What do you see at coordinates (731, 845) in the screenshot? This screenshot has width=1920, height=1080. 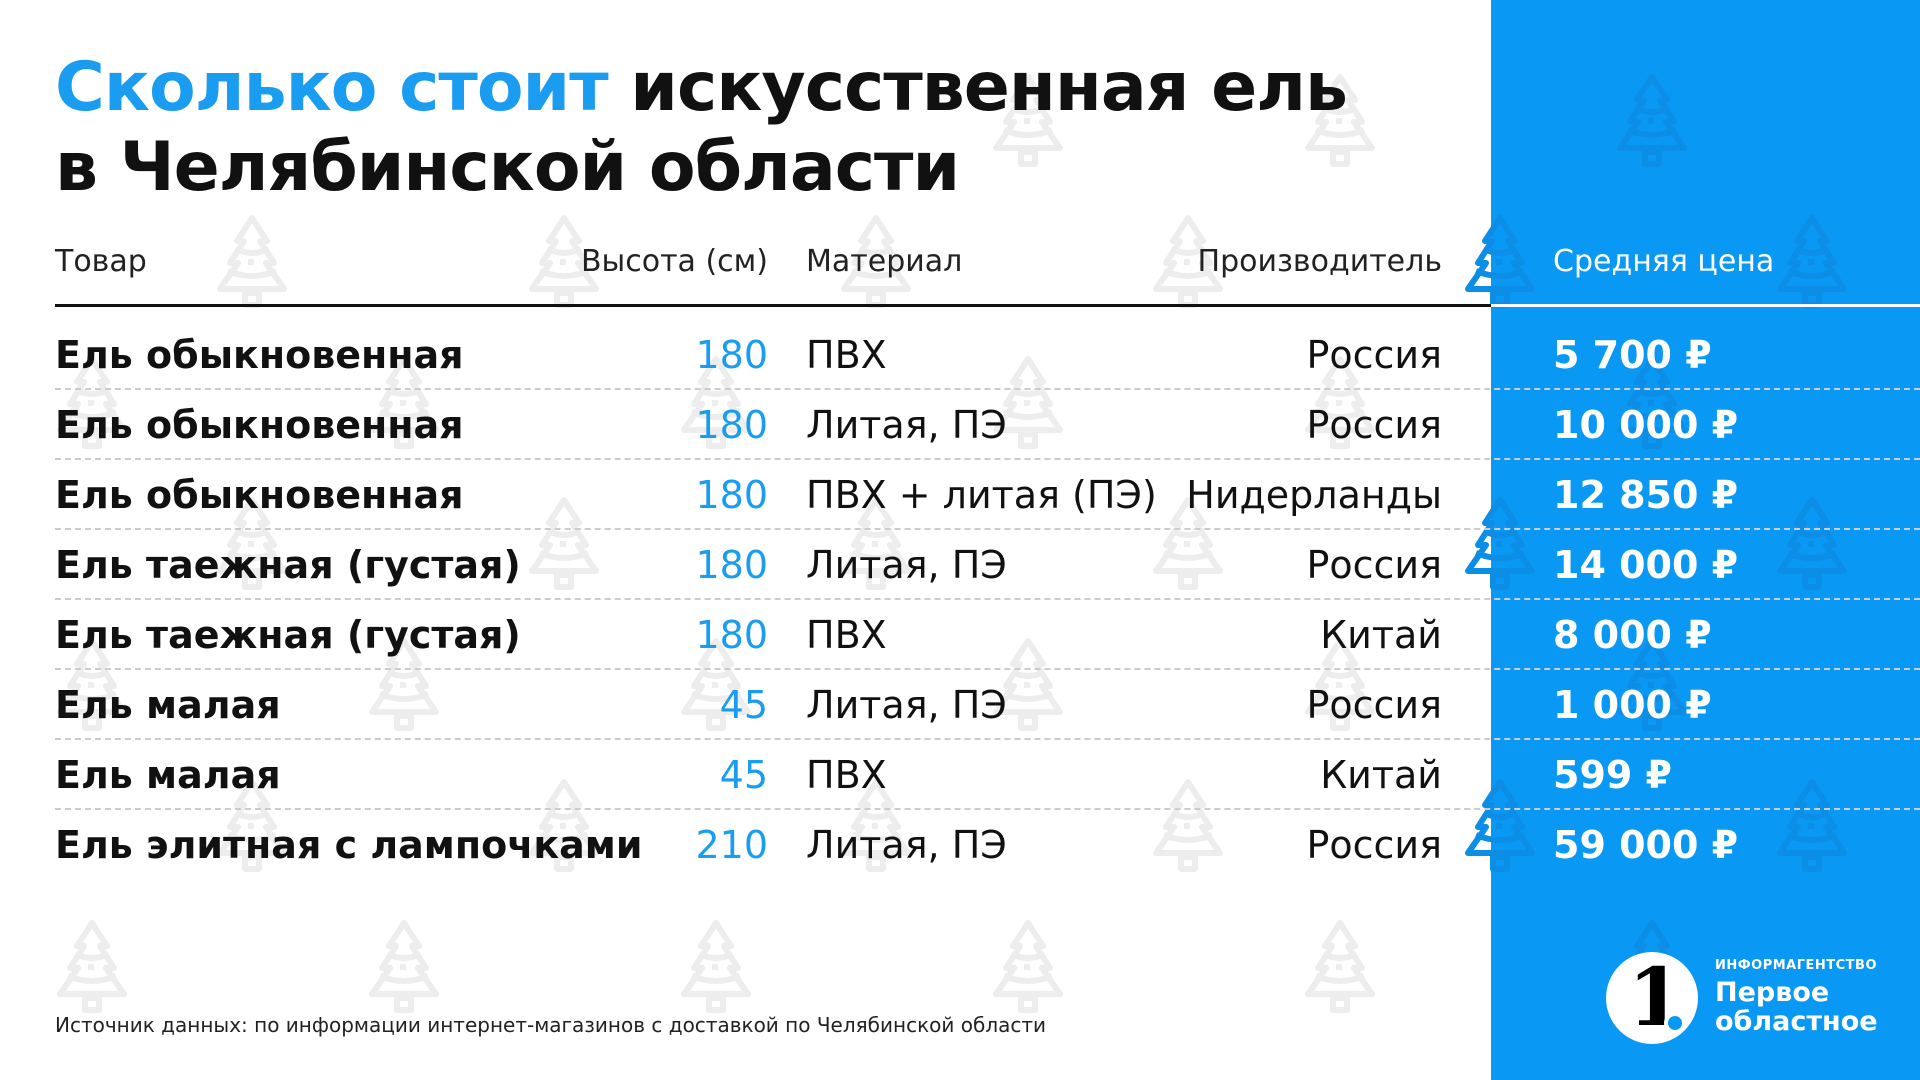 I see `height-cell: 210` at bounding box center [731, 845].